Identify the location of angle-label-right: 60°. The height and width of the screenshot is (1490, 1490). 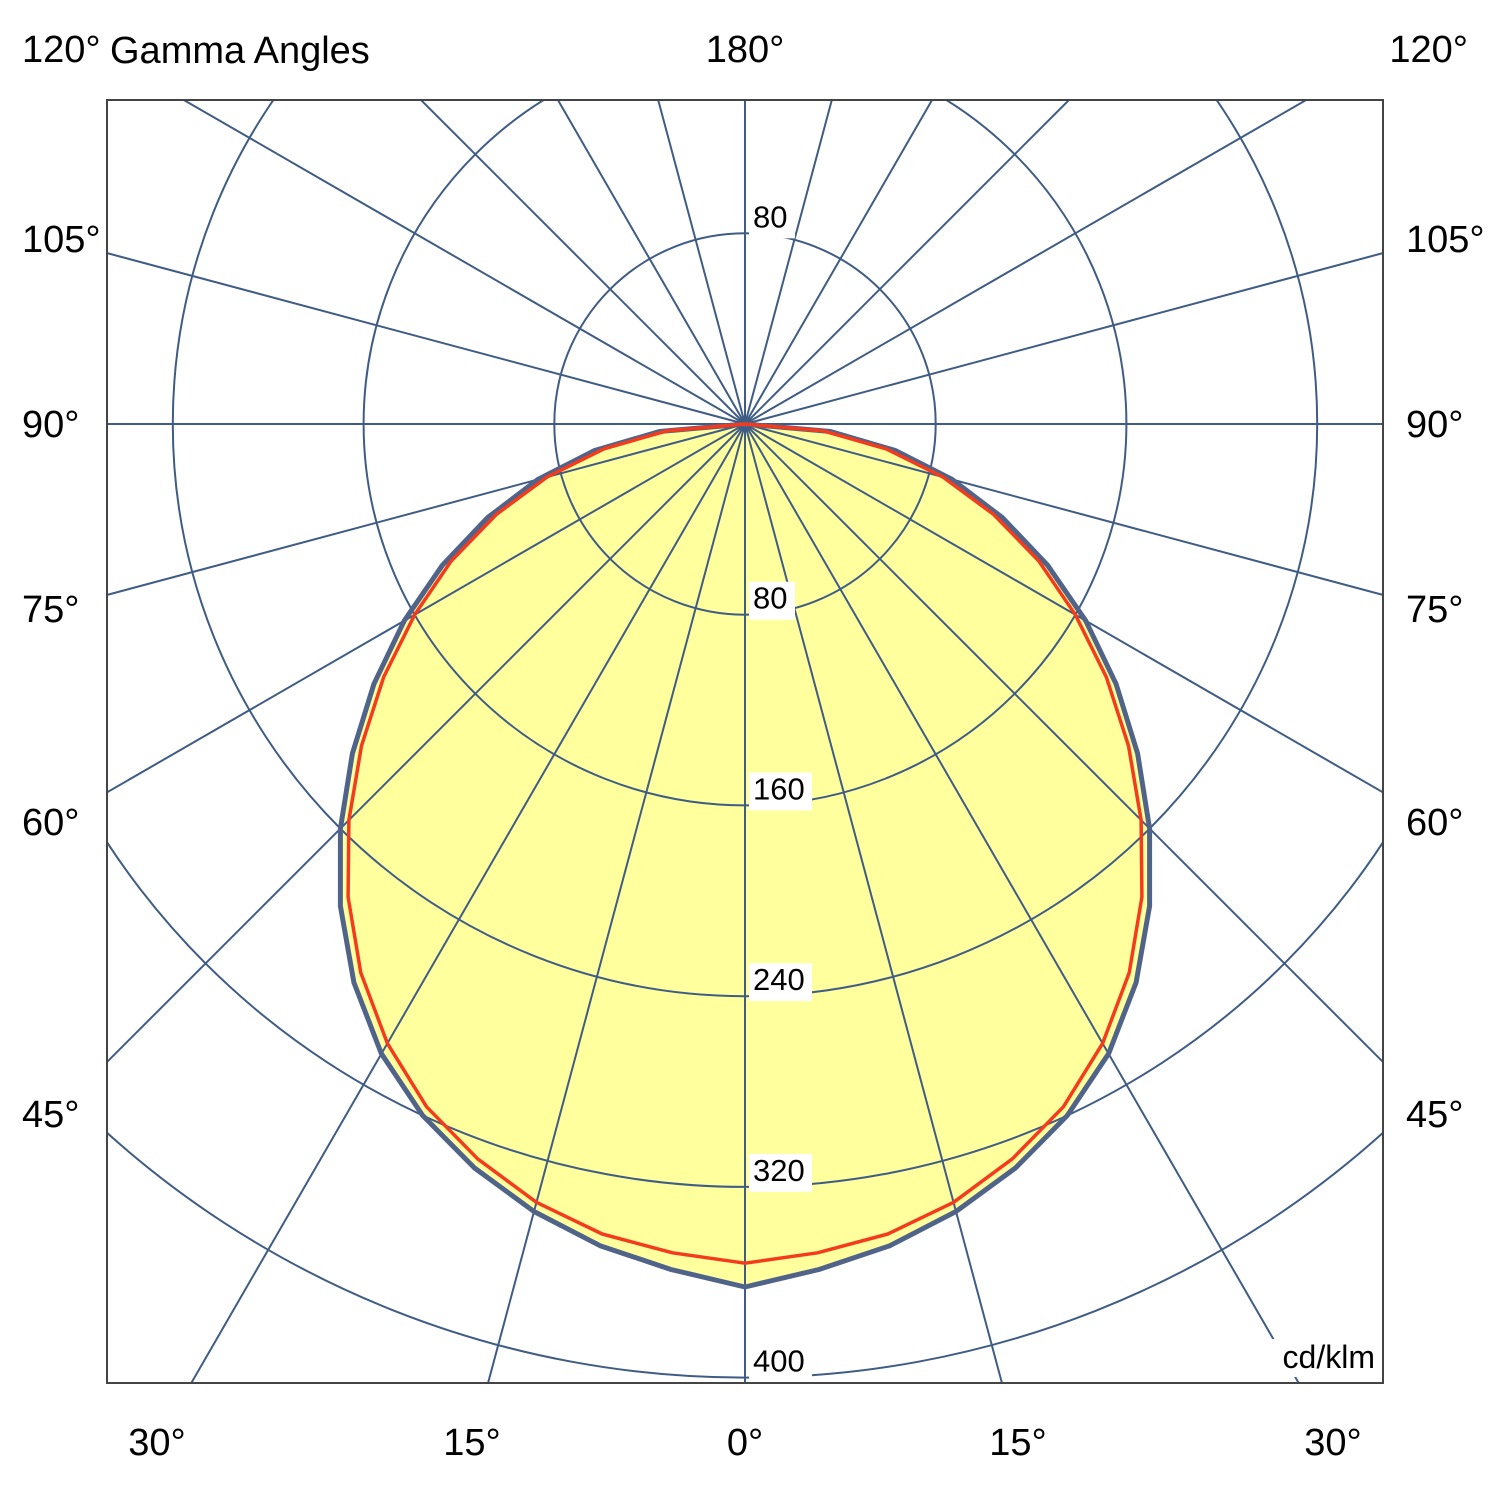
(1434, 823).